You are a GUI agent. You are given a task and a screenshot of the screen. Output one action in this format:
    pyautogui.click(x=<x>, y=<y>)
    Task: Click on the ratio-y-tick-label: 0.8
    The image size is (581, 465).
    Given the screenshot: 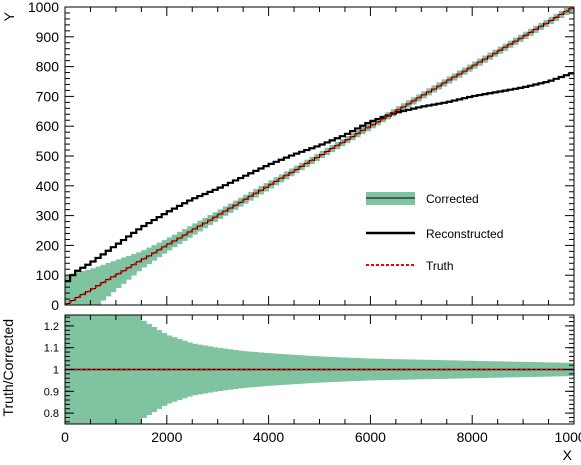 What is the action you would take?
    pyautogui.click(x=51, y=414)
    